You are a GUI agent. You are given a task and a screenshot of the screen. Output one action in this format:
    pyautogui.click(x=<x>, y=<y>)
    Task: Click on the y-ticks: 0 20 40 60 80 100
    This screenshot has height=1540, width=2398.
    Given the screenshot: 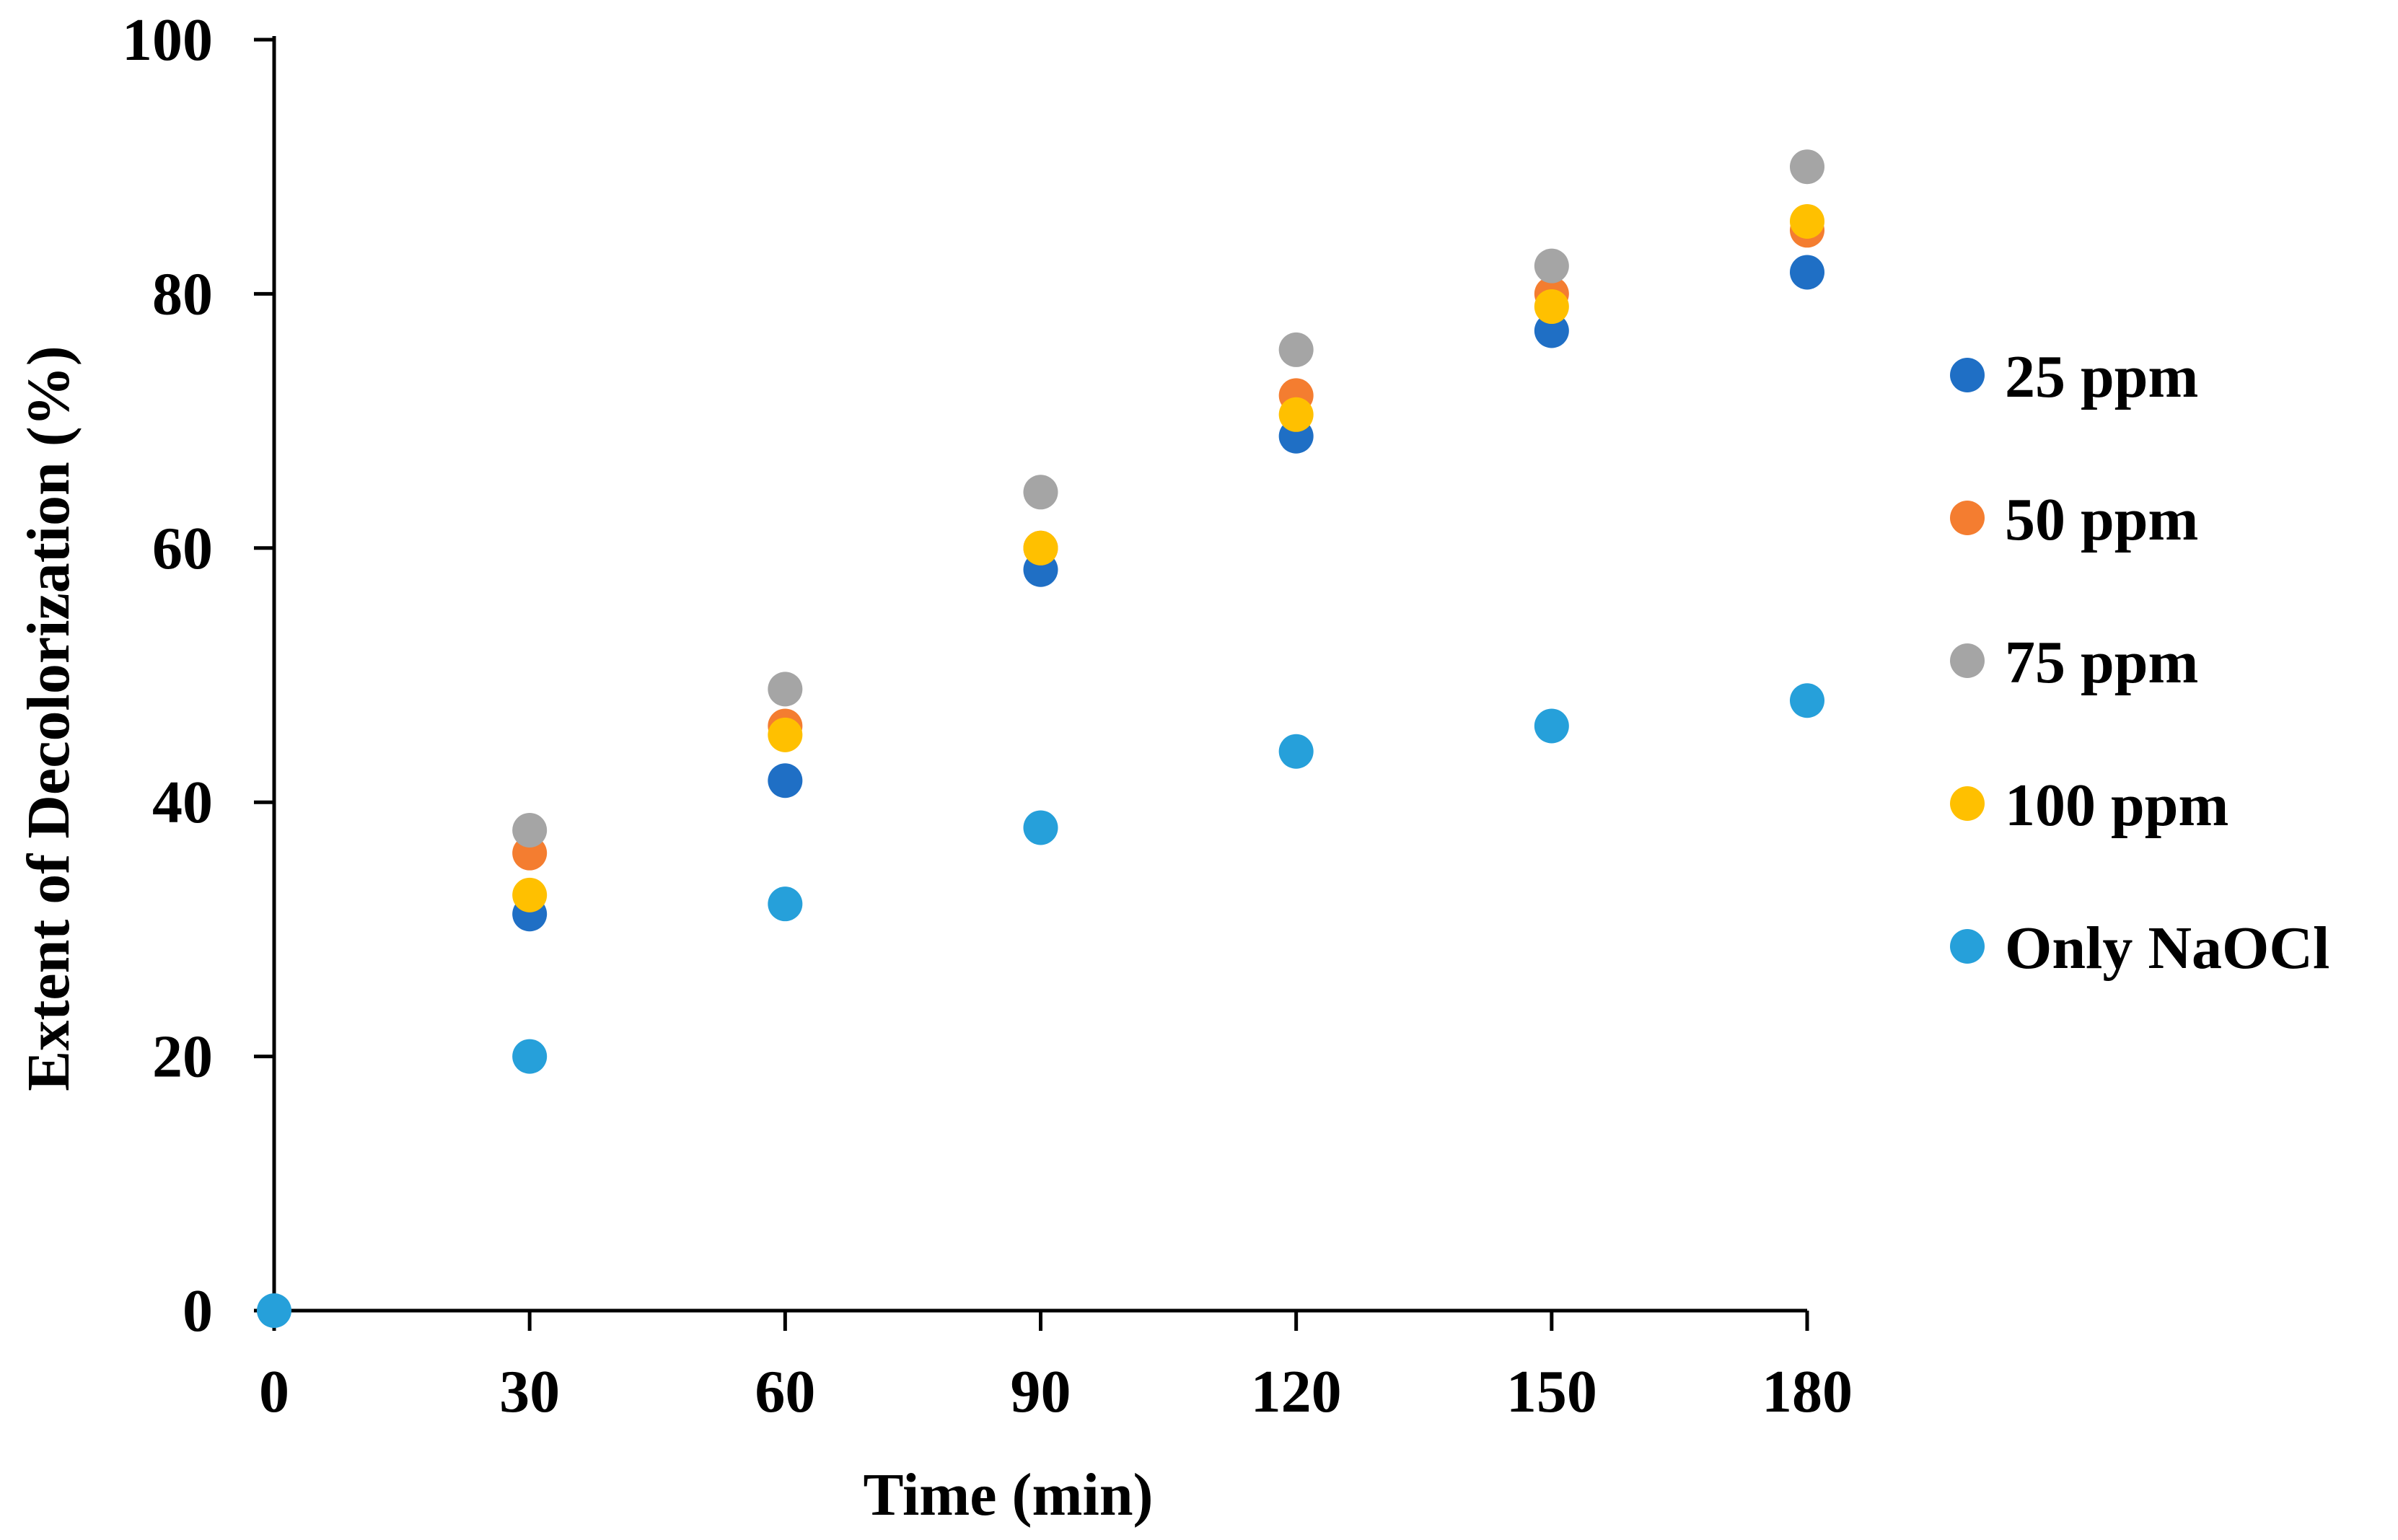 What is the action you would take?
    pyautogui.click(x=198, y=676)
    